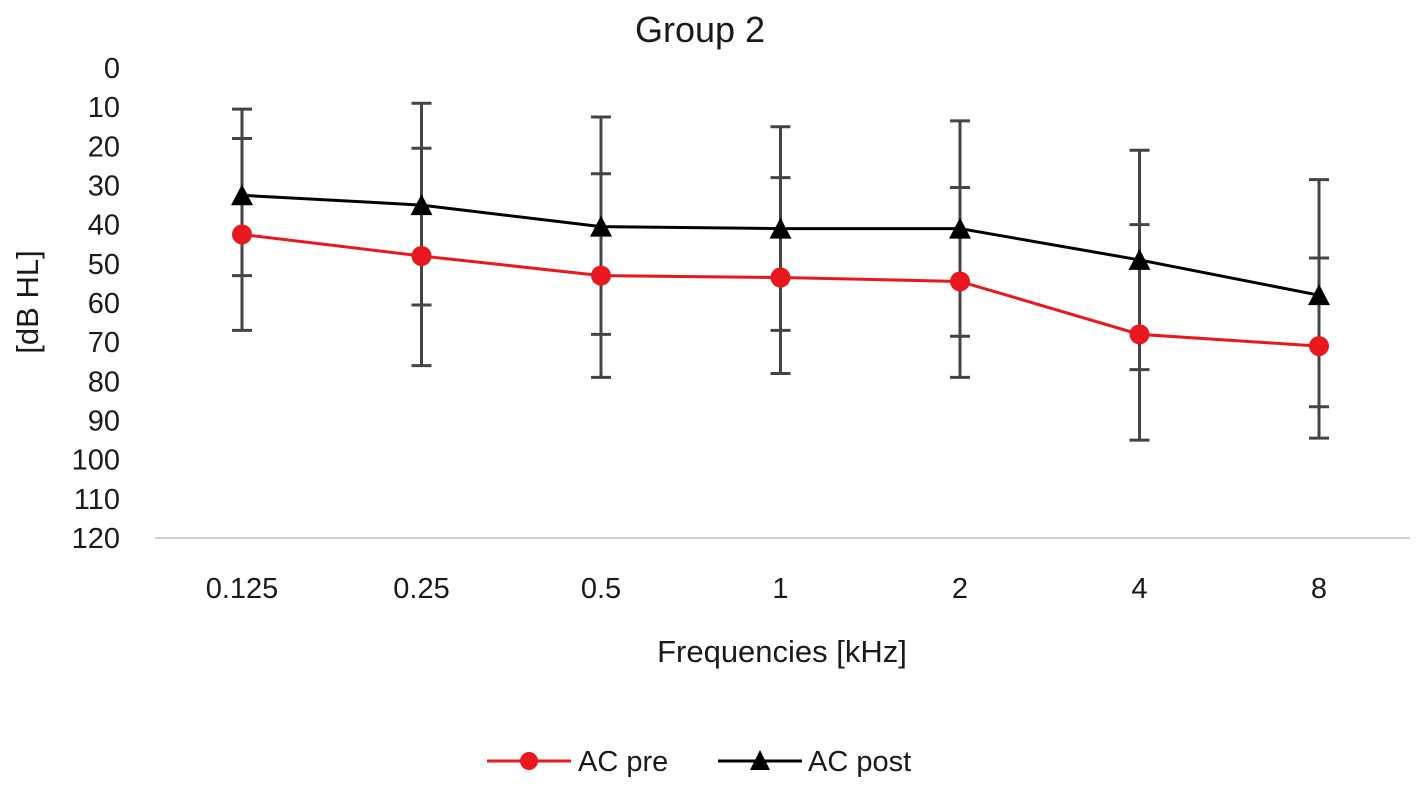  What do you see at coordinates (1139, 589) in the screenshot?
I see `x-tick-label: 4` at bounding box center [1139, 589].